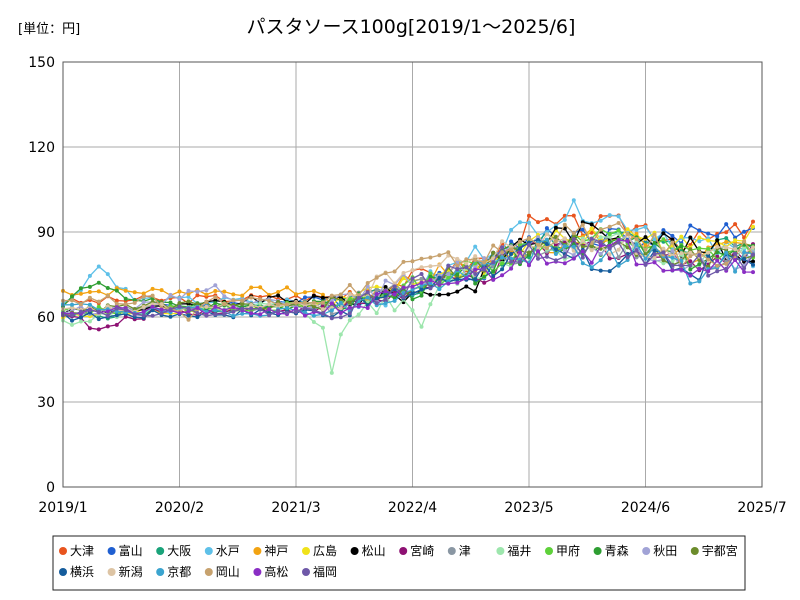 The height and width of the screenshot is (600, 800). I want to click on legend-label: 広島, so click(325, 550).